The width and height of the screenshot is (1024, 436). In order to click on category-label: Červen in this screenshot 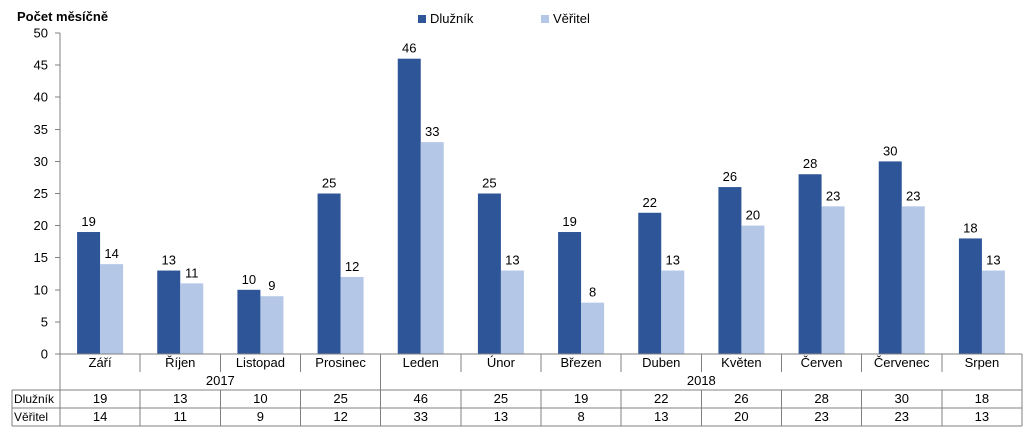, I will do `click(822, 362)`.